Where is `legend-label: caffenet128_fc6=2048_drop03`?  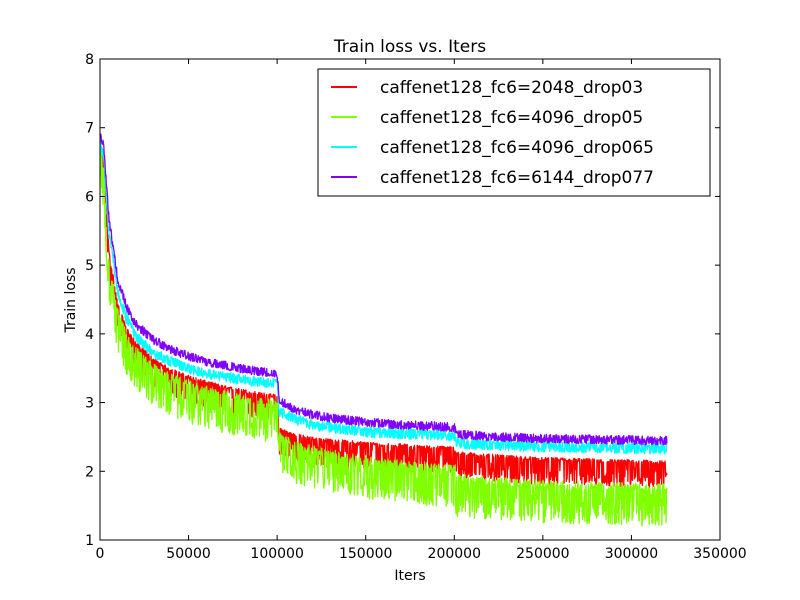
legend-label: caffenet128_fc6=2048_drop03 is located at coordinates (511, 88).